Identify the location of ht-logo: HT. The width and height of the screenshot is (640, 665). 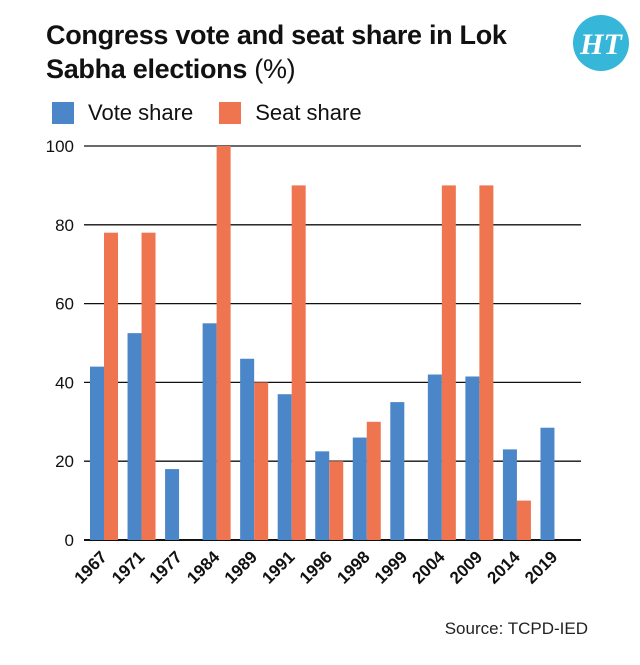
(601, 43).